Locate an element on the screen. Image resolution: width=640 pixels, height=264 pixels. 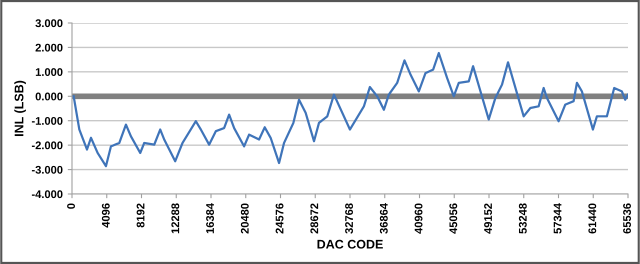
x-tick-label: 8192 is located at coordinates (140, 215).